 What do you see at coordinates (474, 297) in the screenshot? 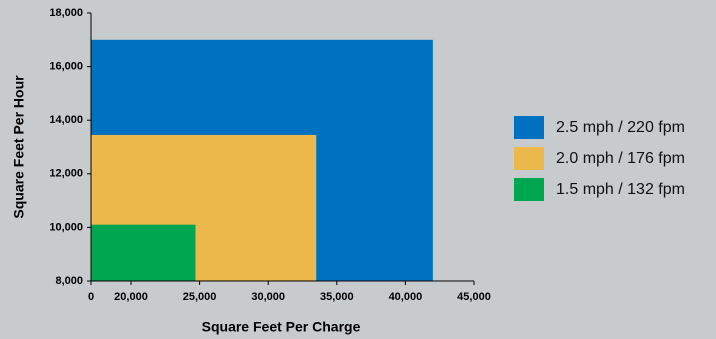
I see `x-tick-label: 45,000` at bounding box center [474, 297].